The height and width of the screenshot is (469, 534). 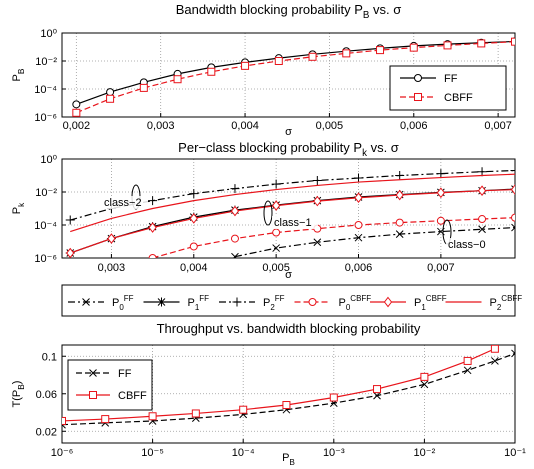 I want to click on x-tick-label: 0,006, so click(x=359, y=268).